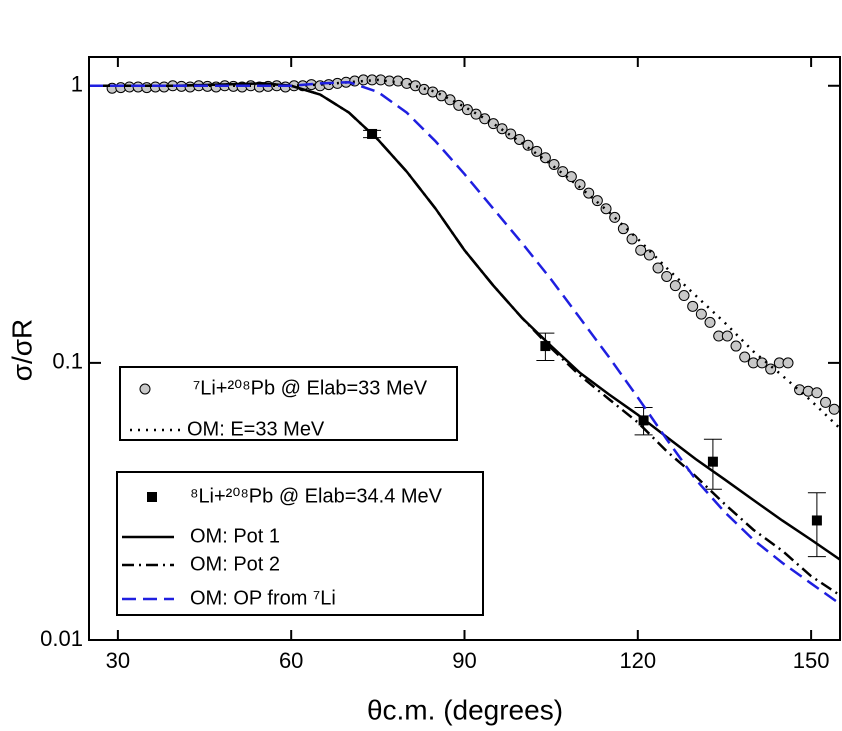  I want to click on legend-label: OM: Pot 1, so click(235, 536).